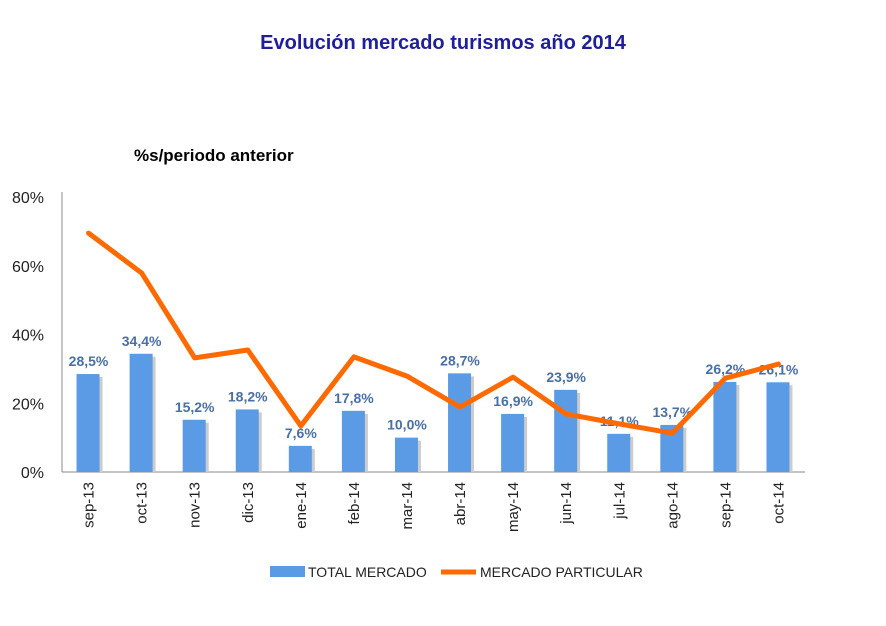  I want to click on x-tick-label: dic-13, so click(248, 502).